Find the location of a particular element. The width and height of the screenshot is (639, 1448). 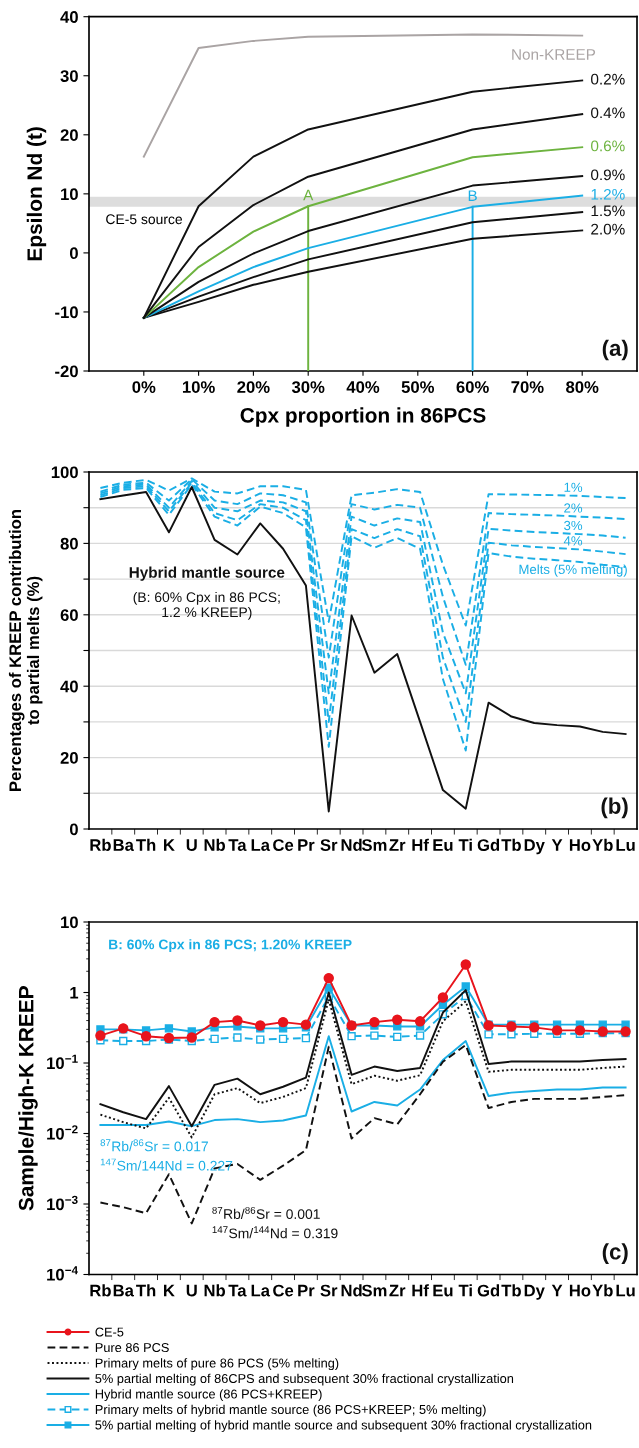

x-tick-label: 40% is located at coordinates (363, 387).